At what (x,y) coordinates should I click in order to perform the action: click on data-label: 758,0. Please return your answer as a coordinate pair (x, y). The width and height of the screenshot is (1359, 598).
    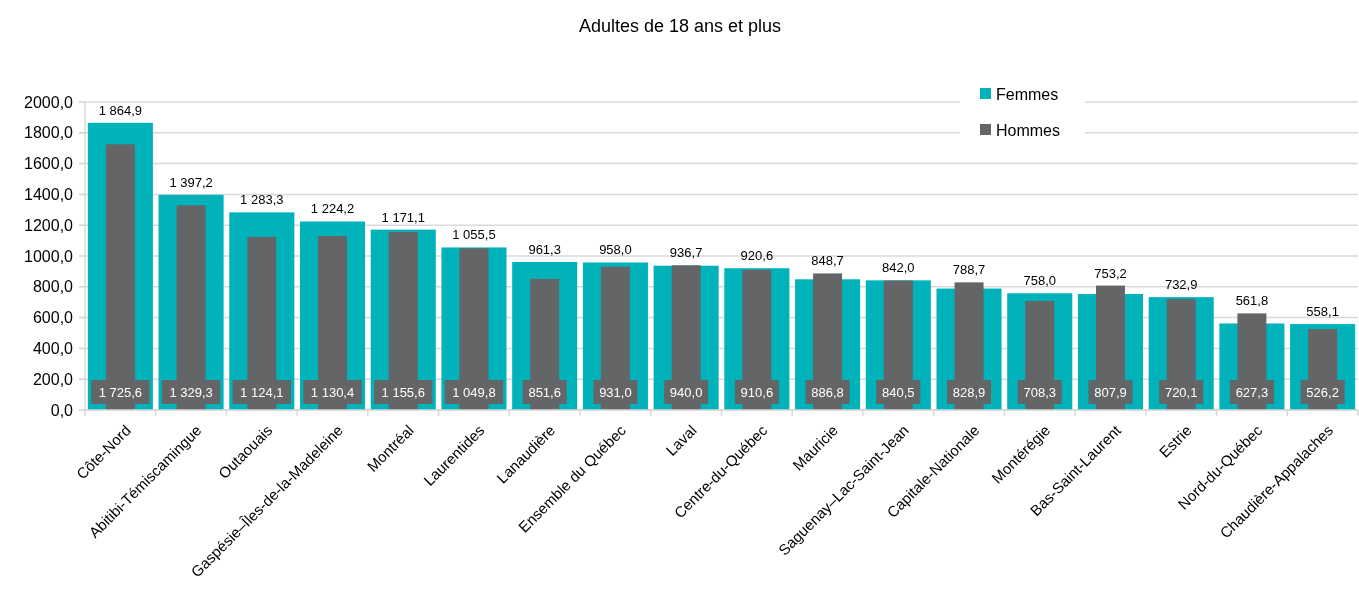
    Looking at the image, I should click on (1040, 281).